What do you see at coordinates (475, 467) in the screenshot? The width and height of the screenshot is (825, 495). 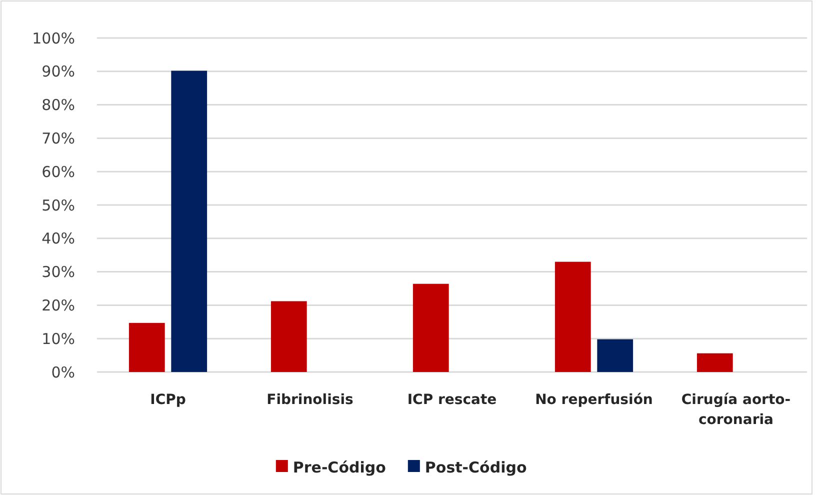 I see `legend-label: Post-Código` at bounding box center [475, 467].